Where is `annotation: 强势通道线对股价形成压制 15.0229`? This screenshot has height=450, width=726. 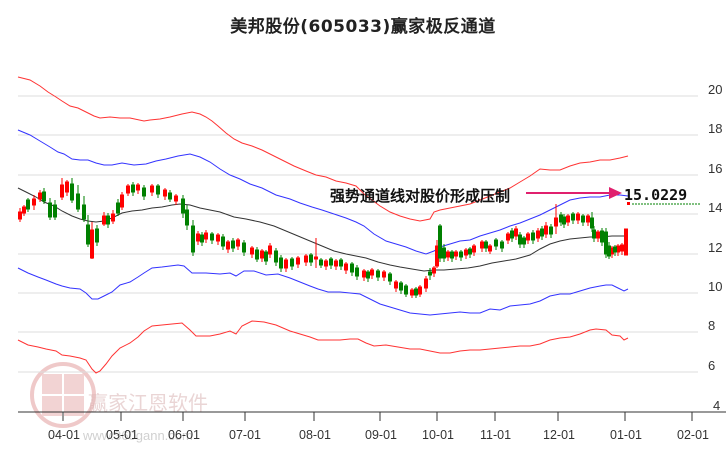
annotation: 强势通道线对股价形成压制 15.0229 is located at coordinates (515, 195).